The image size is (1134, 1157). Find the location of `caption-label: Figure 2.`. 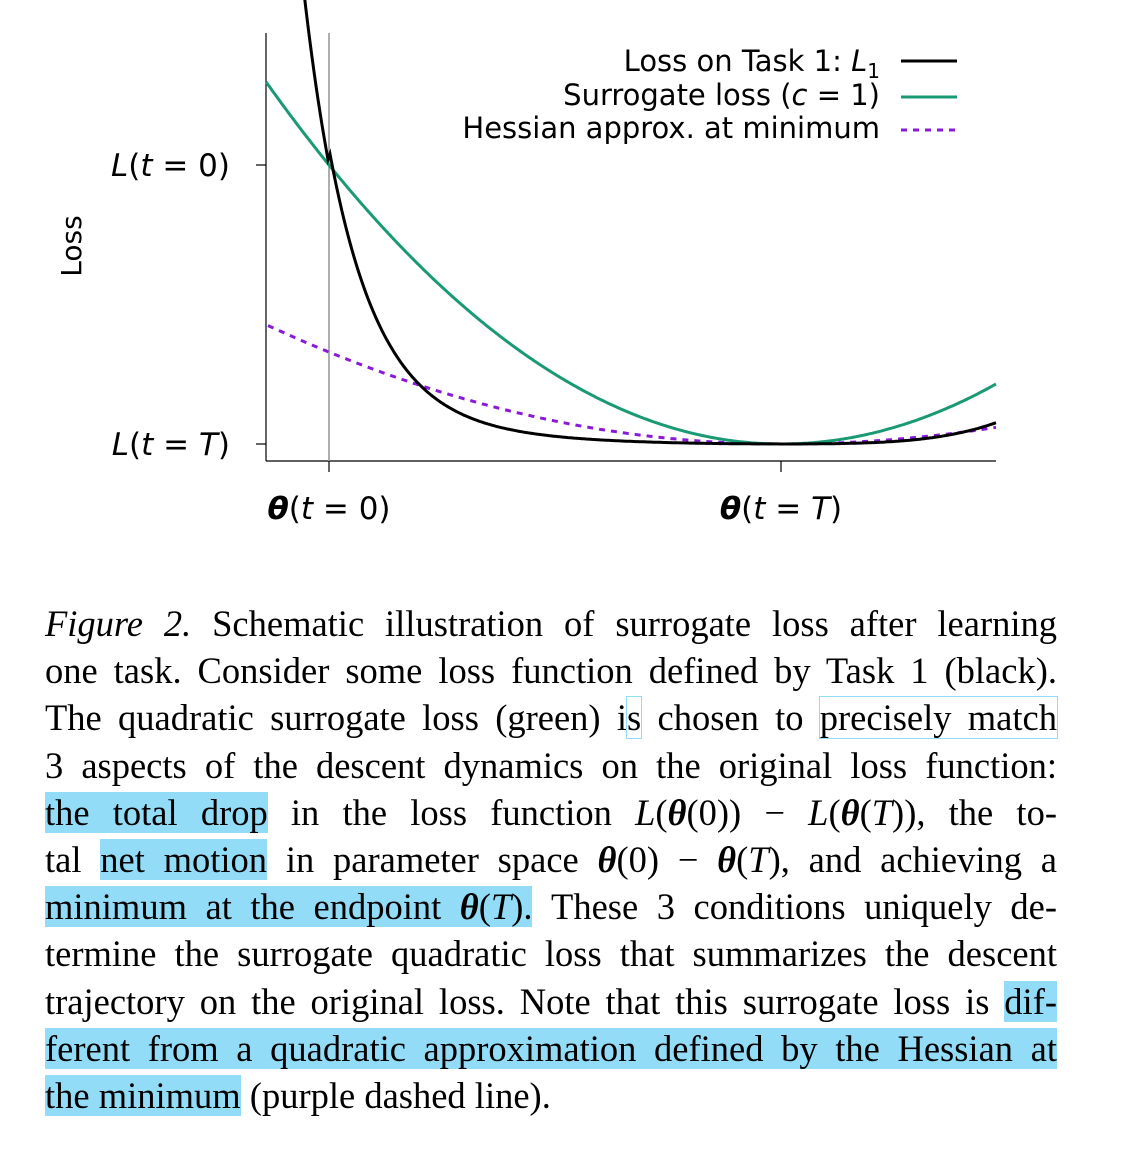

caption-label: Figure 2. is located at coordinates (118, 623).